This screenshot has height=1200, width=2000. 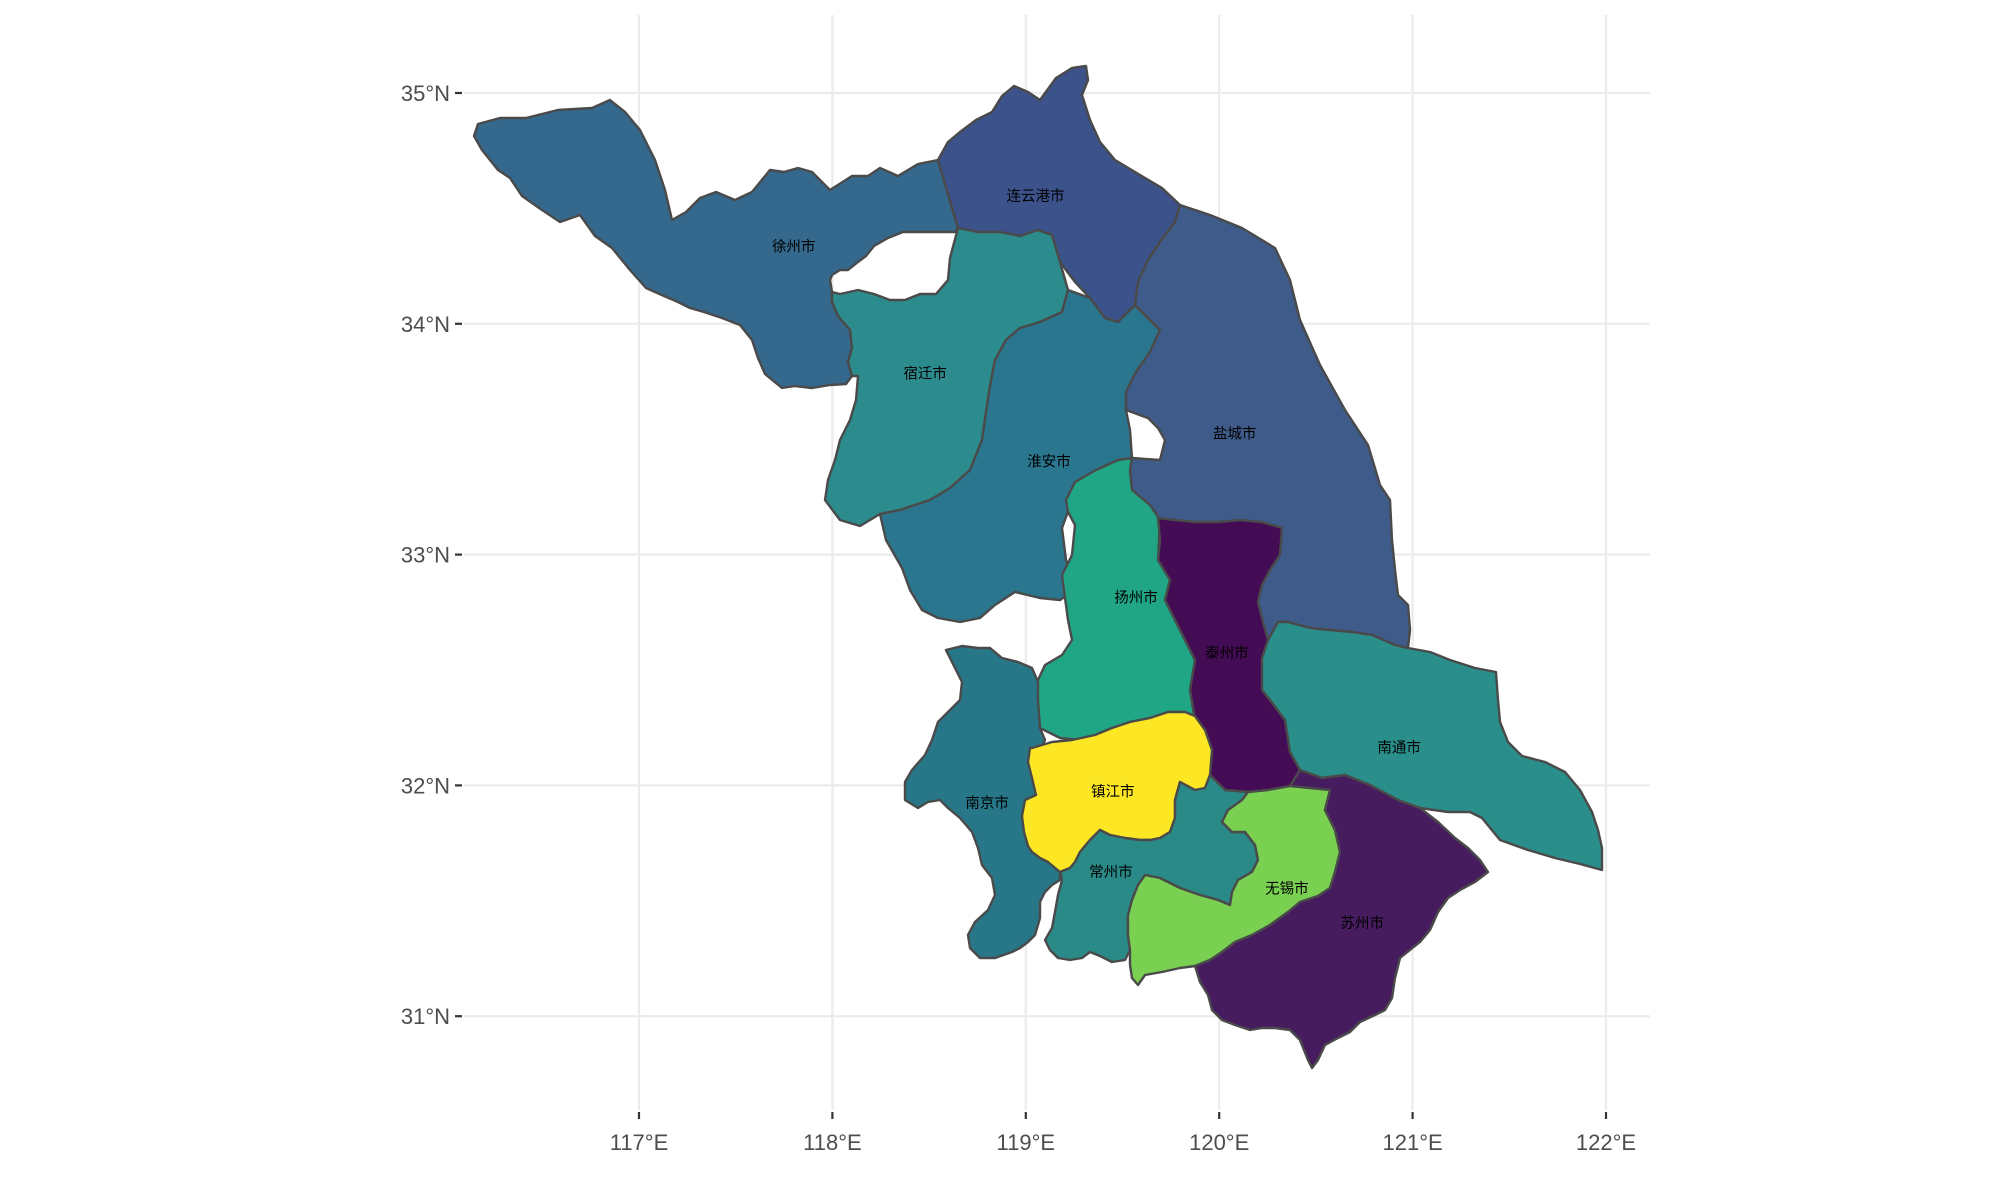 I want to click on lat-tick-label: 34°N, so click(x=425, y=324).